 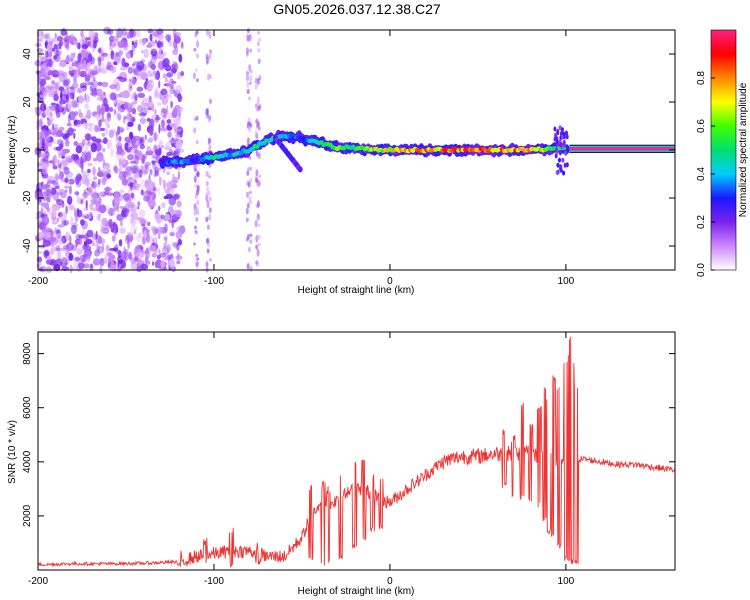 What do you see at coordinates (27, 245) in the screenshot?
I see `y-tick-label: -40` at bounding box center [27, 245].